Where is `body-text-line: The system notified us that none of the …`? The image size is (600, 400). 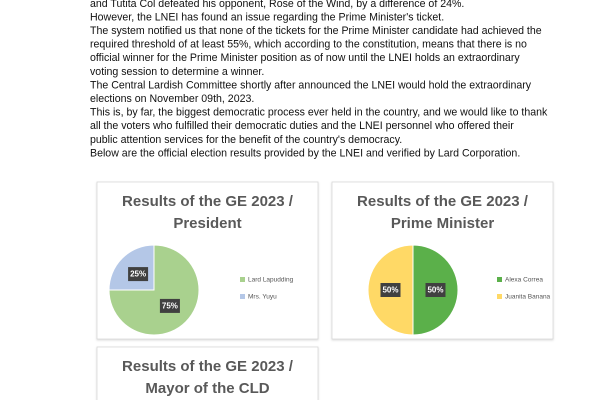
body-text-line: The system notified us that none of the … is located at coordinates (316, 31).